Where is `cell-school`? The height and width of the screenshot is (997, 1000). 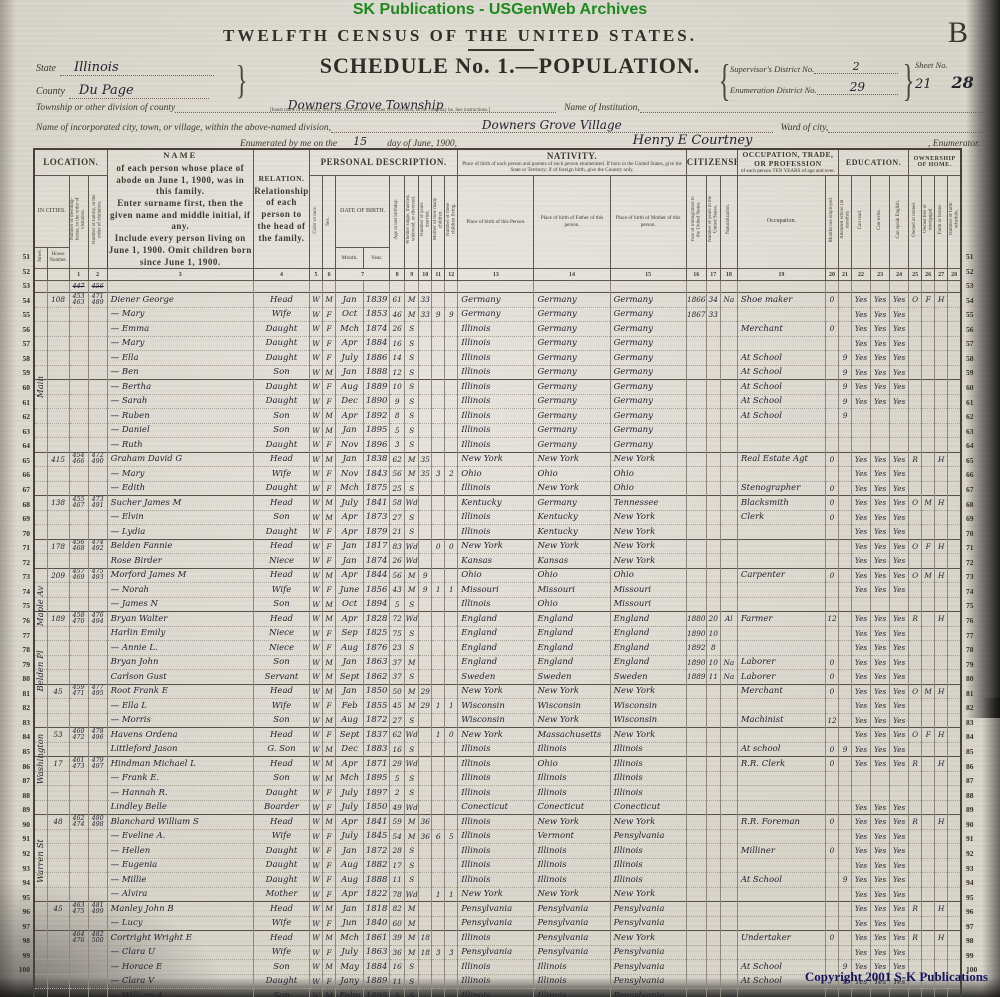 cell-school is located at coordinates (845, 764).